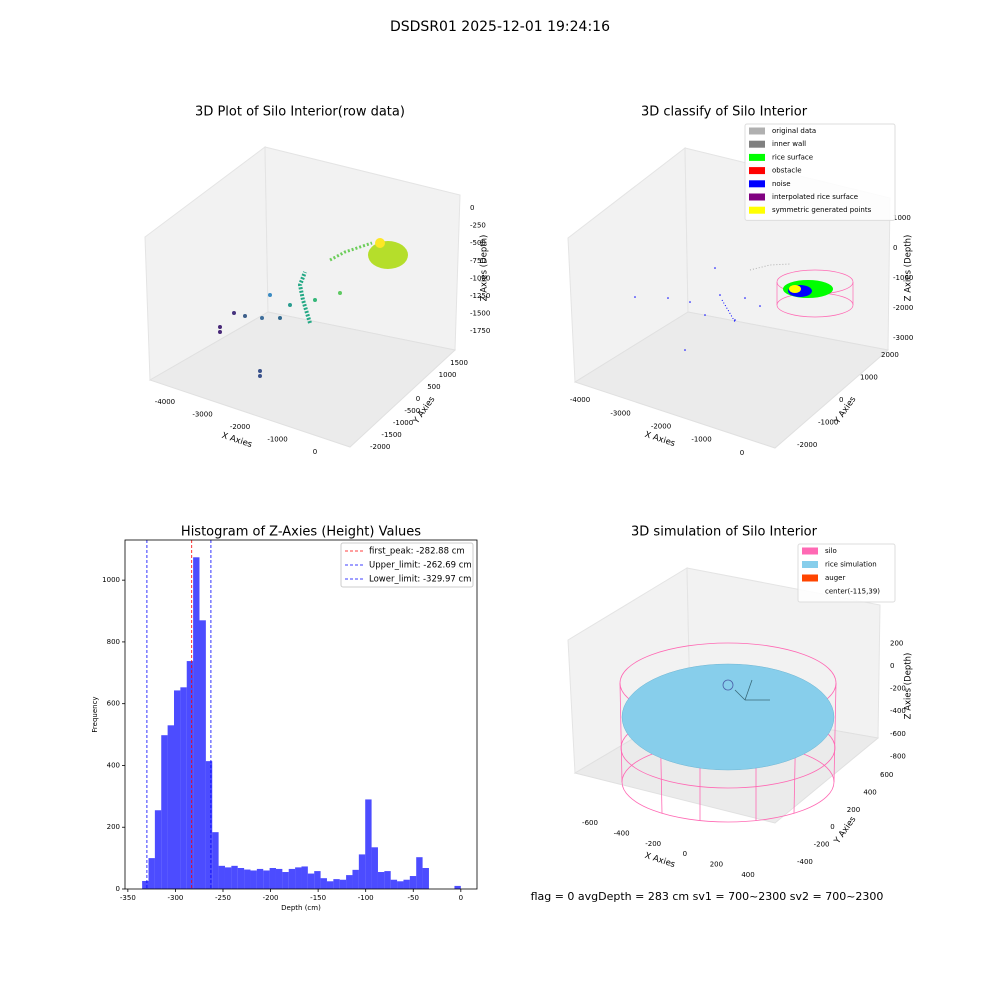  What do you see at coordinates (795, 289) in the screenshot?
I see `generated-points` at bounding box center [795, 289].